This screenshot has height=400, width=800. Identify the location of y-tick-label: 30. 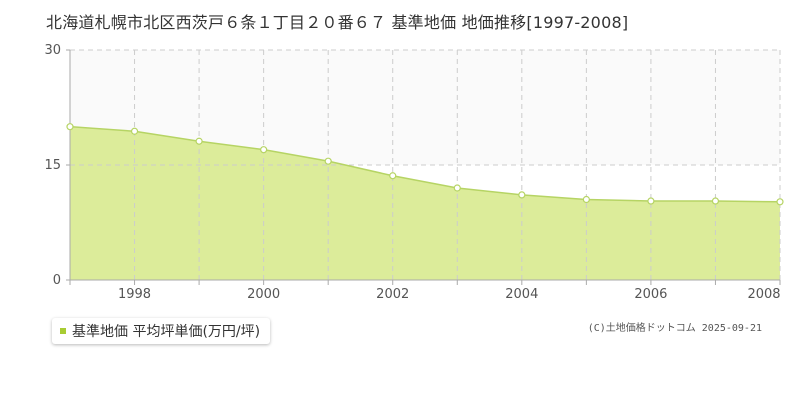
(52, 50).